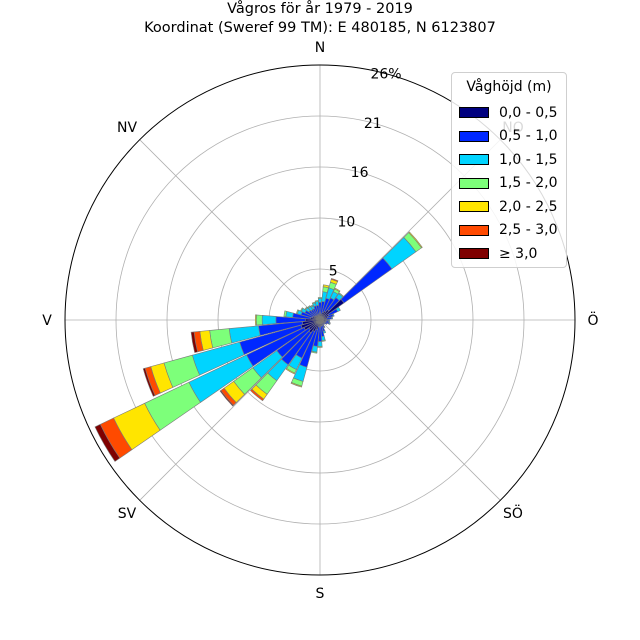 This screenshot has height=640, width=640. I want to click on legend-item: 1,0 - 1,5, so click(509, 160).